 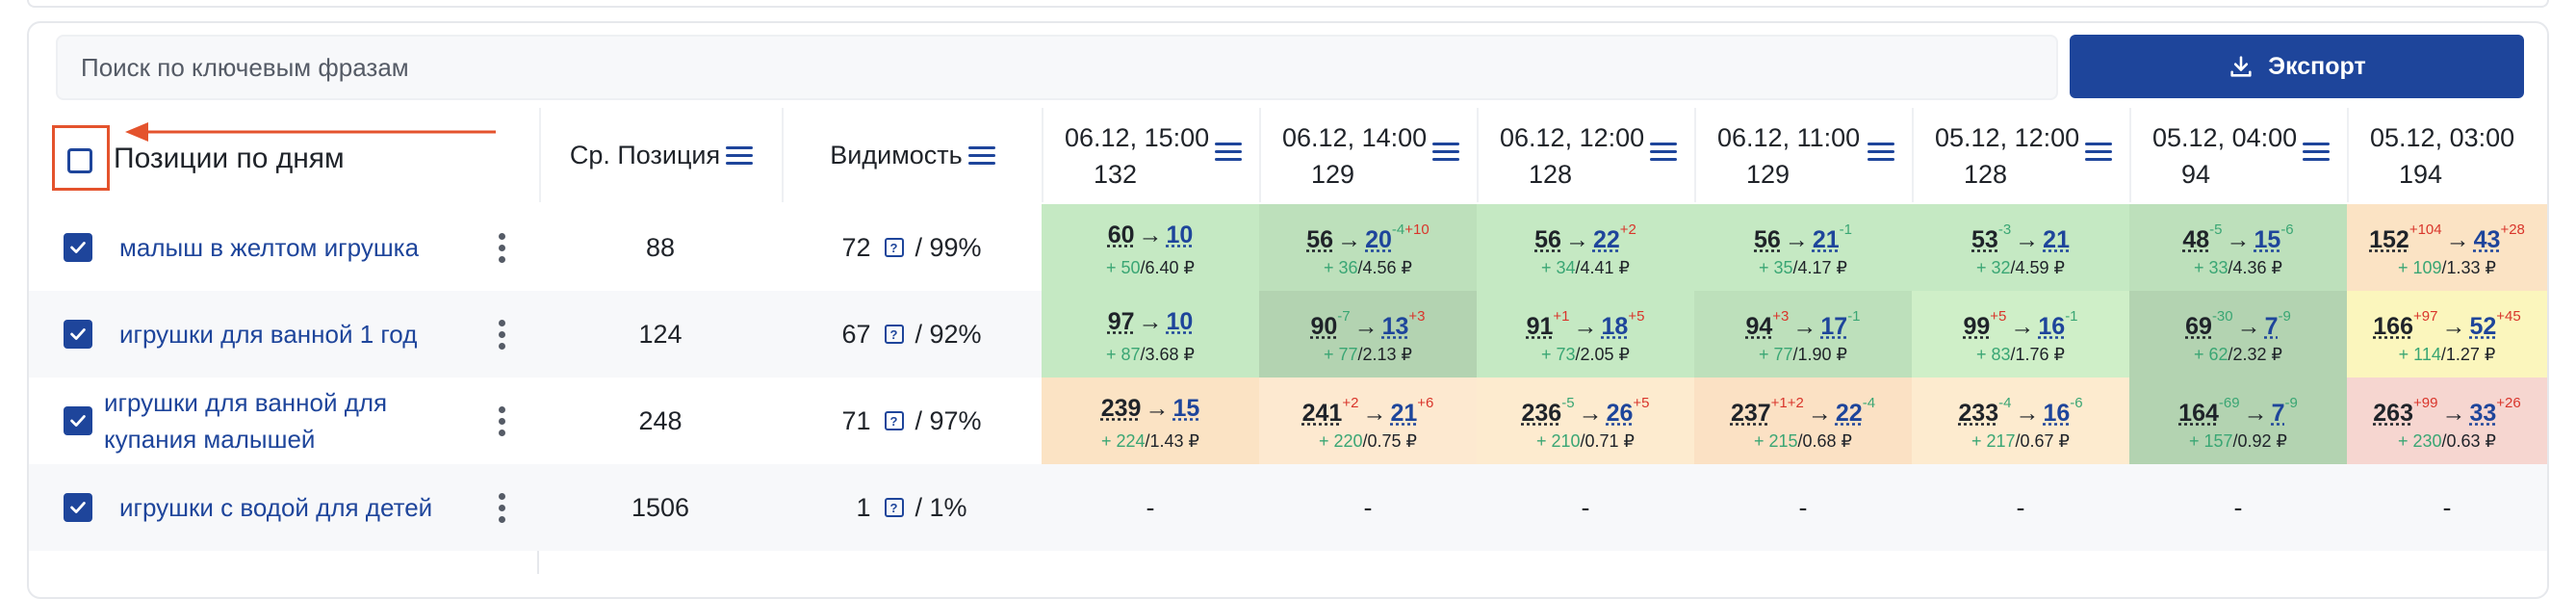 I want to click on position-cell: 166+97 → 52+45 + 114/1.27 ₽, so click(x=2447, y=335).